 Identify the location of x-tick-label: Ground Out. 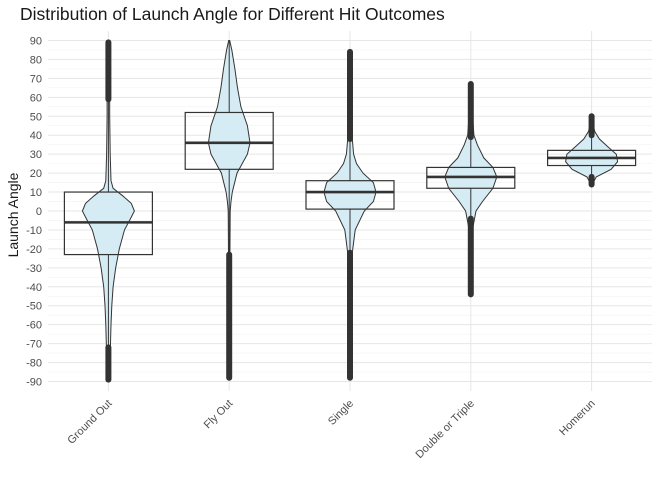
(89, 422).